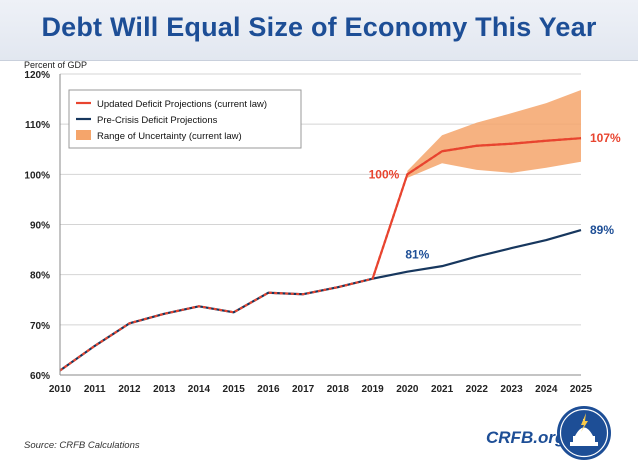  Describe the element at coordinates (407, 389) in the screenshot. I see `x-tick-label: 2020` at that location.